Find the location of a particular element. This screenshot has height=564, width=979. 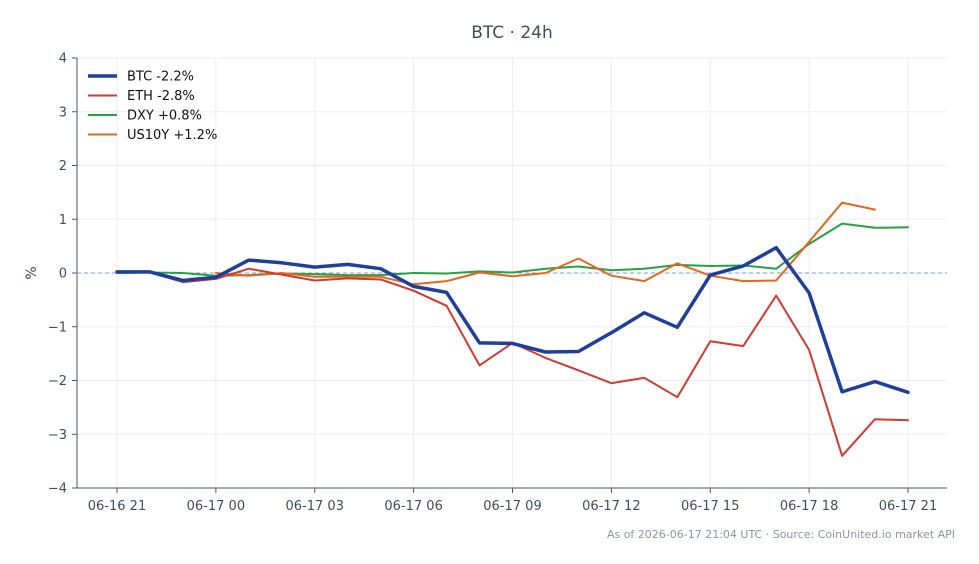

x-tick-label: 06-16 21 is located at coordinates (117, 506).